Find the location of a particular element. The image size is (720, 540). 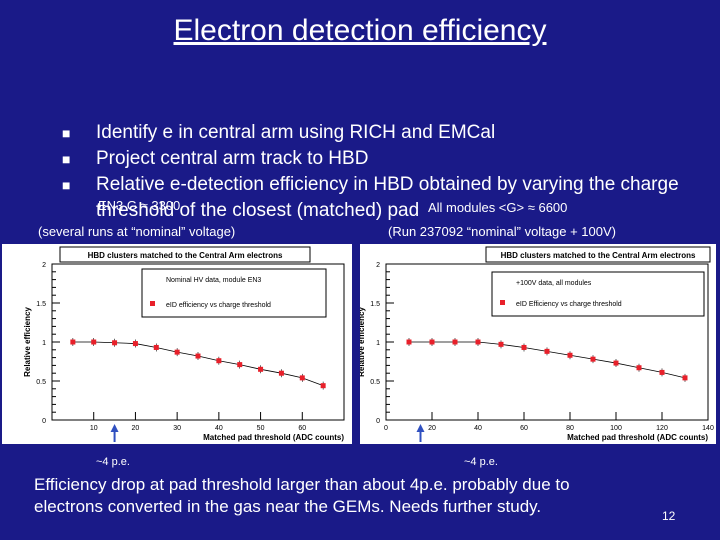

legend-series-name: eID Efficiency vs charge threshold is located at coordinates (569, 304).